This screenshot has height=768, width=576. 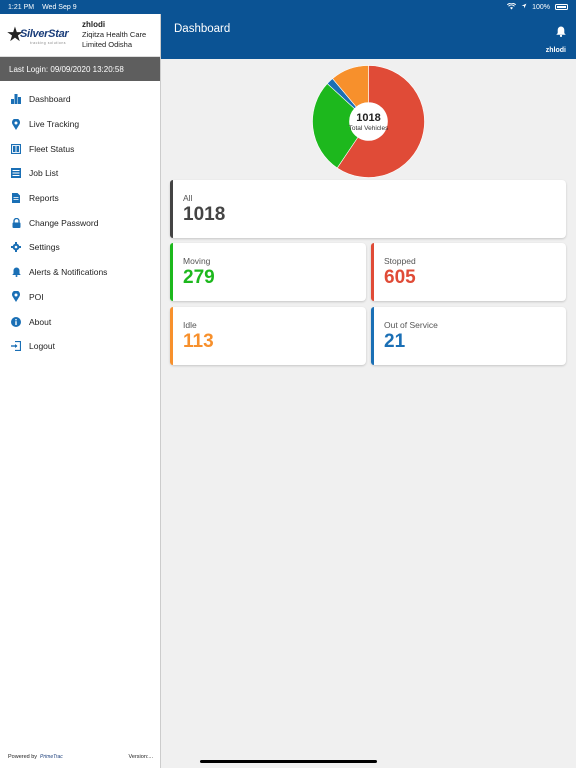 What do you see at coordinates (94, 24) in the screenshot?
I see `profile-username: zhlodi` at bounding box center [94, 24].